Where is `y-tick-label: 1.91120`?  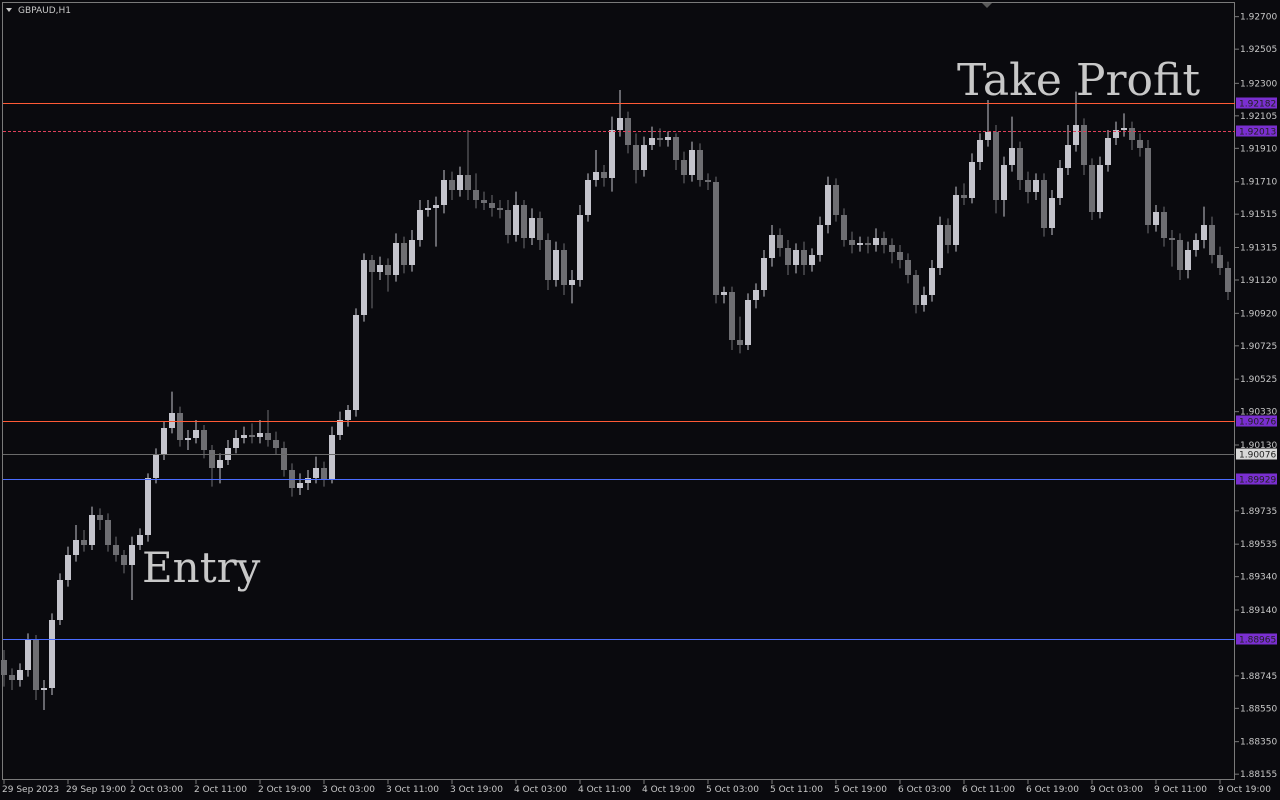 y-tick-label: 1.91120 is located at coordinates (1258, 281).